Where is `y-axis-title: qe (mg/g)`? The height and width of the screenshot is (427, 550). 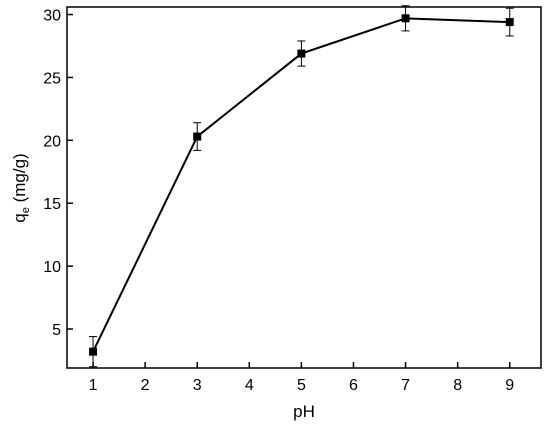 y-axis-title: qe (mg/g) is located at coordinates (21, 187).